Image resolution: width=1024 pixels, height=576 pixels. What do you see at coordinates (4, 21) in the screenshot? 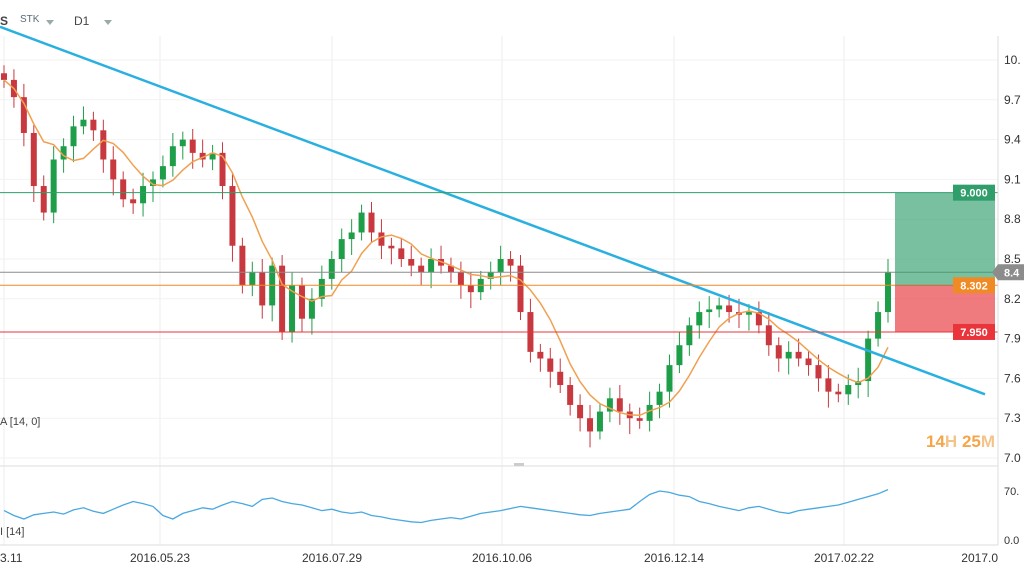
I see `symbol-label: S` at bounding box center [4, 21].